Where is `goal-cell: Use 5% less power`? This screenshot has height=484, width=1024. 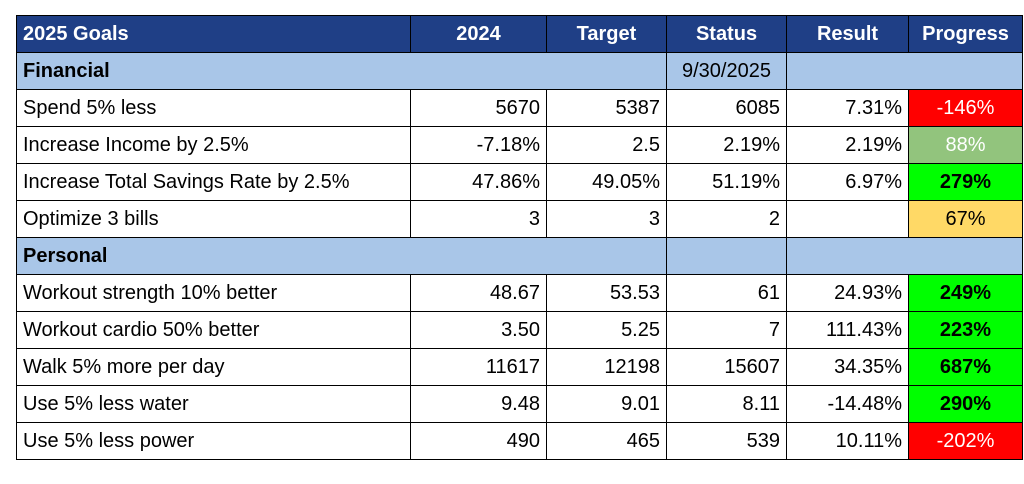
goal-cell: Use 5% less power is located at coordinates (213, 441).